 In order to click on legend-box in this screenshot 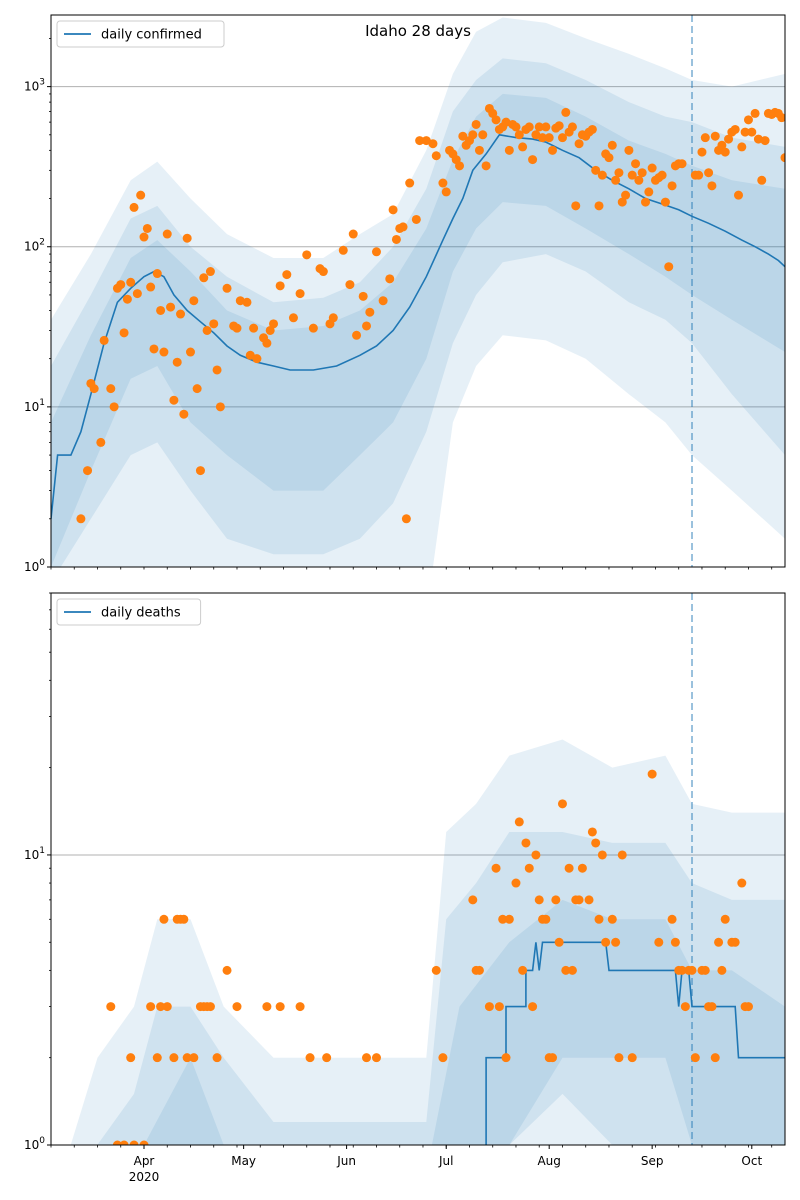, I will do `click(129, 612)`.